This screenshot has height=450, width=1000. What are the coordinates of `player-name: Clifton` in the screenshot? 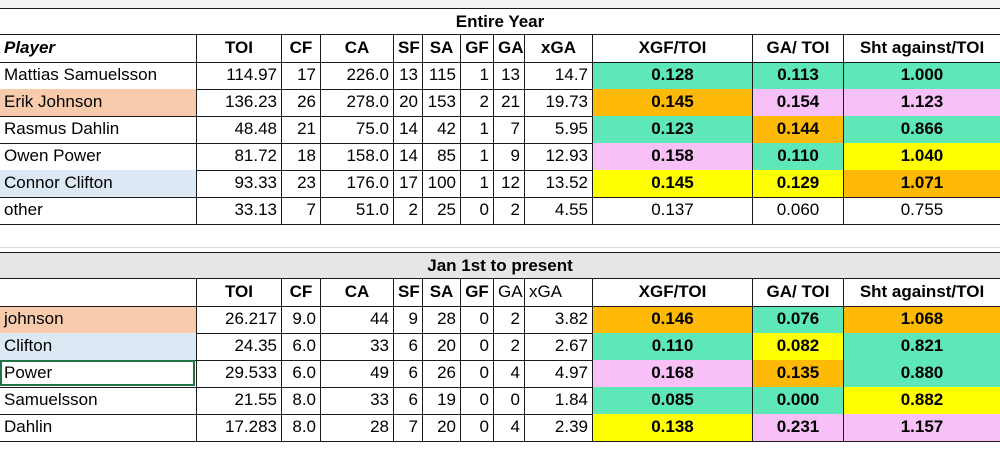 It's located at (98, 346).